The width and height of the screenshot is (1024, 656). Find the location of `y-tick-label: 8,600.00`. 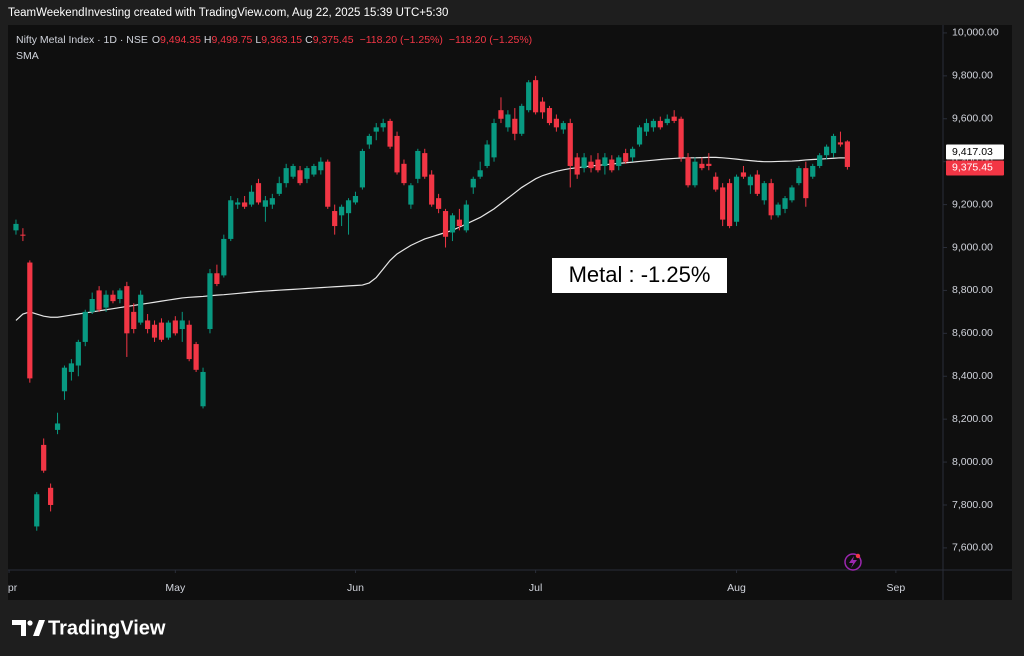

y-tick-label: 8,600.00 is located at coordinates (972, 333).